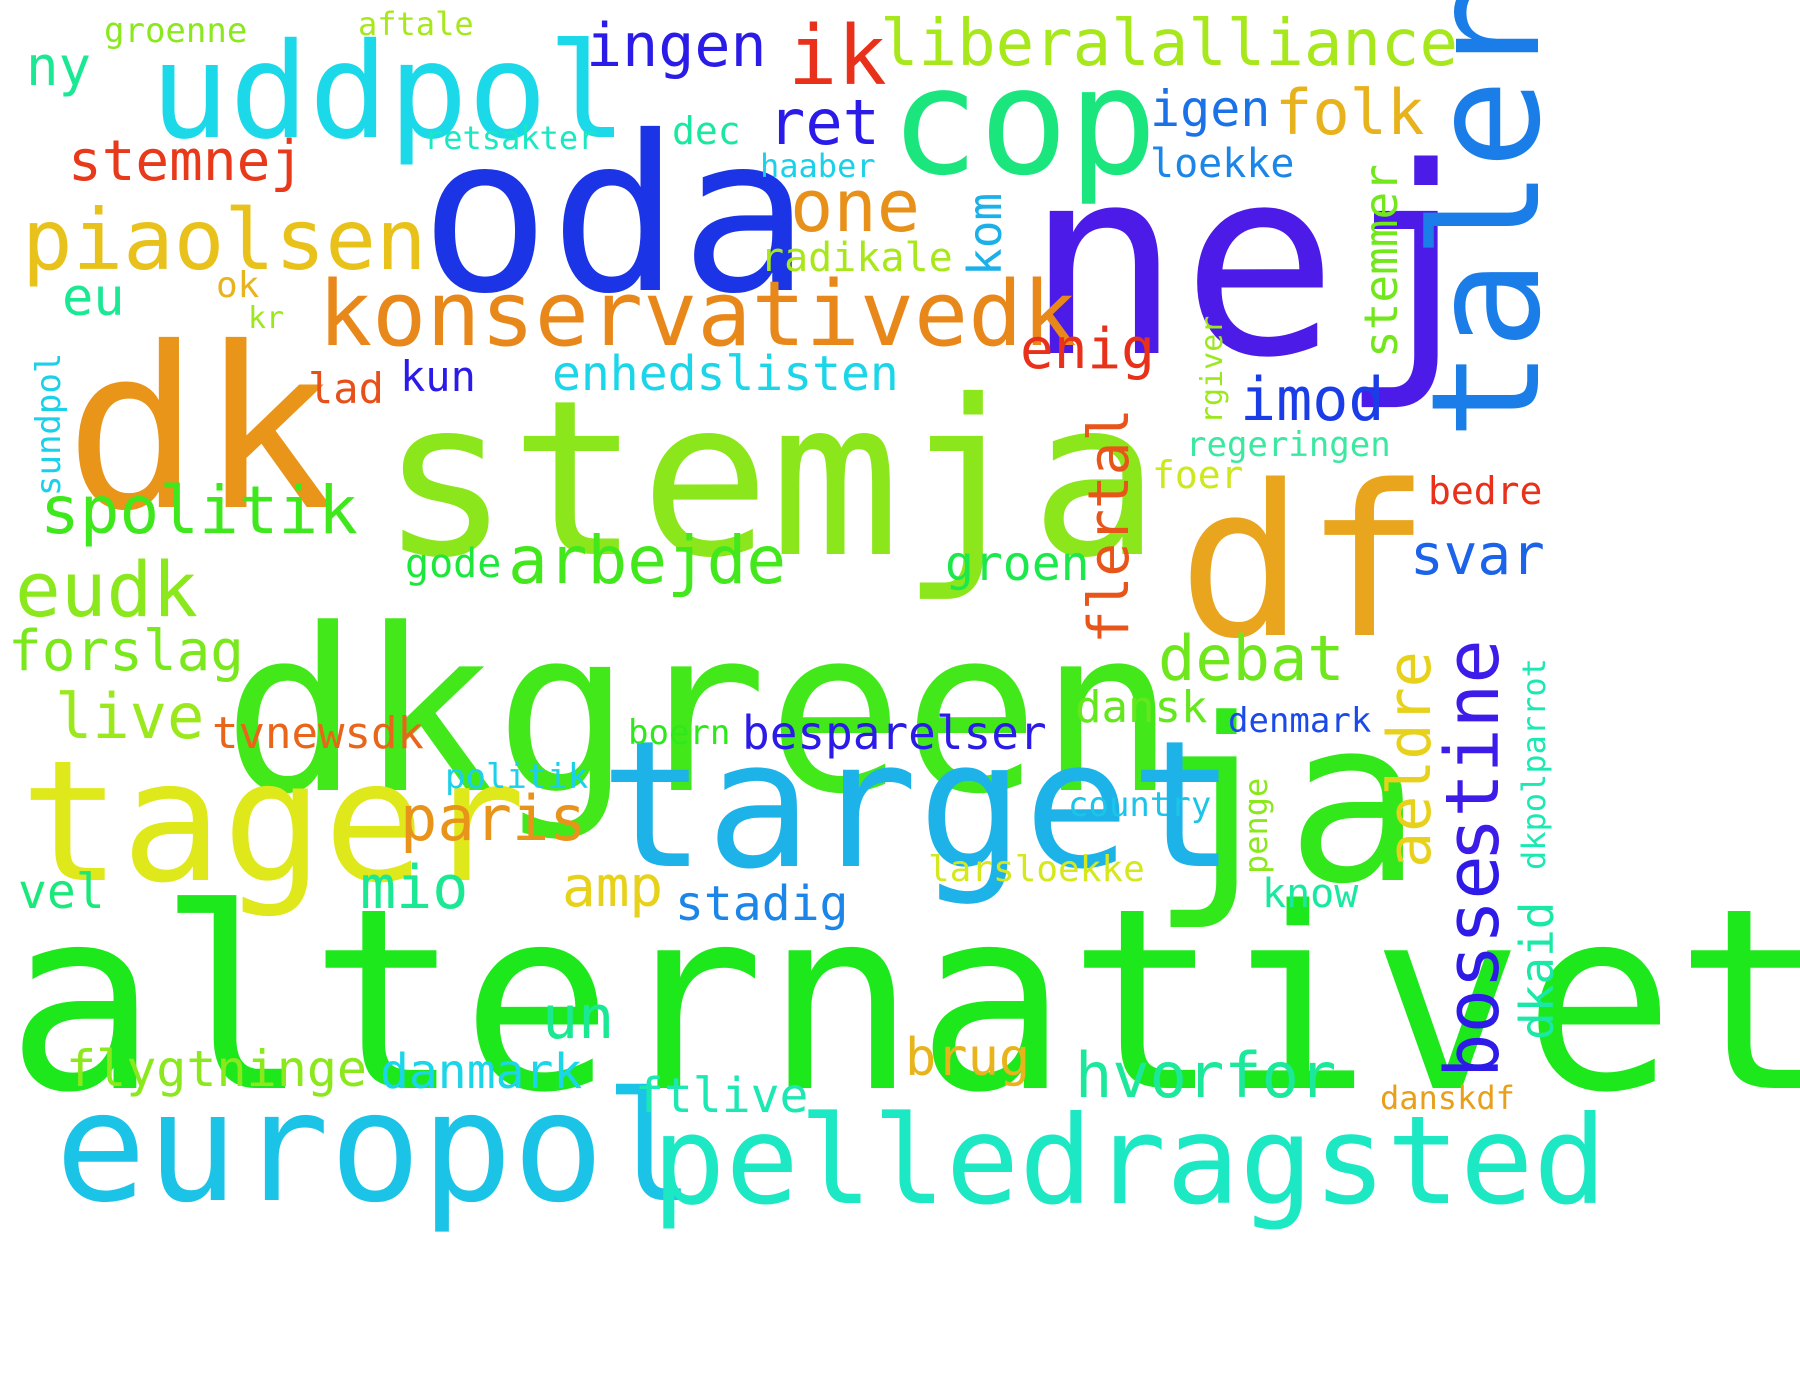 This screenshot has width=1800, height=1400. I want to click on word: paris, so click(493, 818).